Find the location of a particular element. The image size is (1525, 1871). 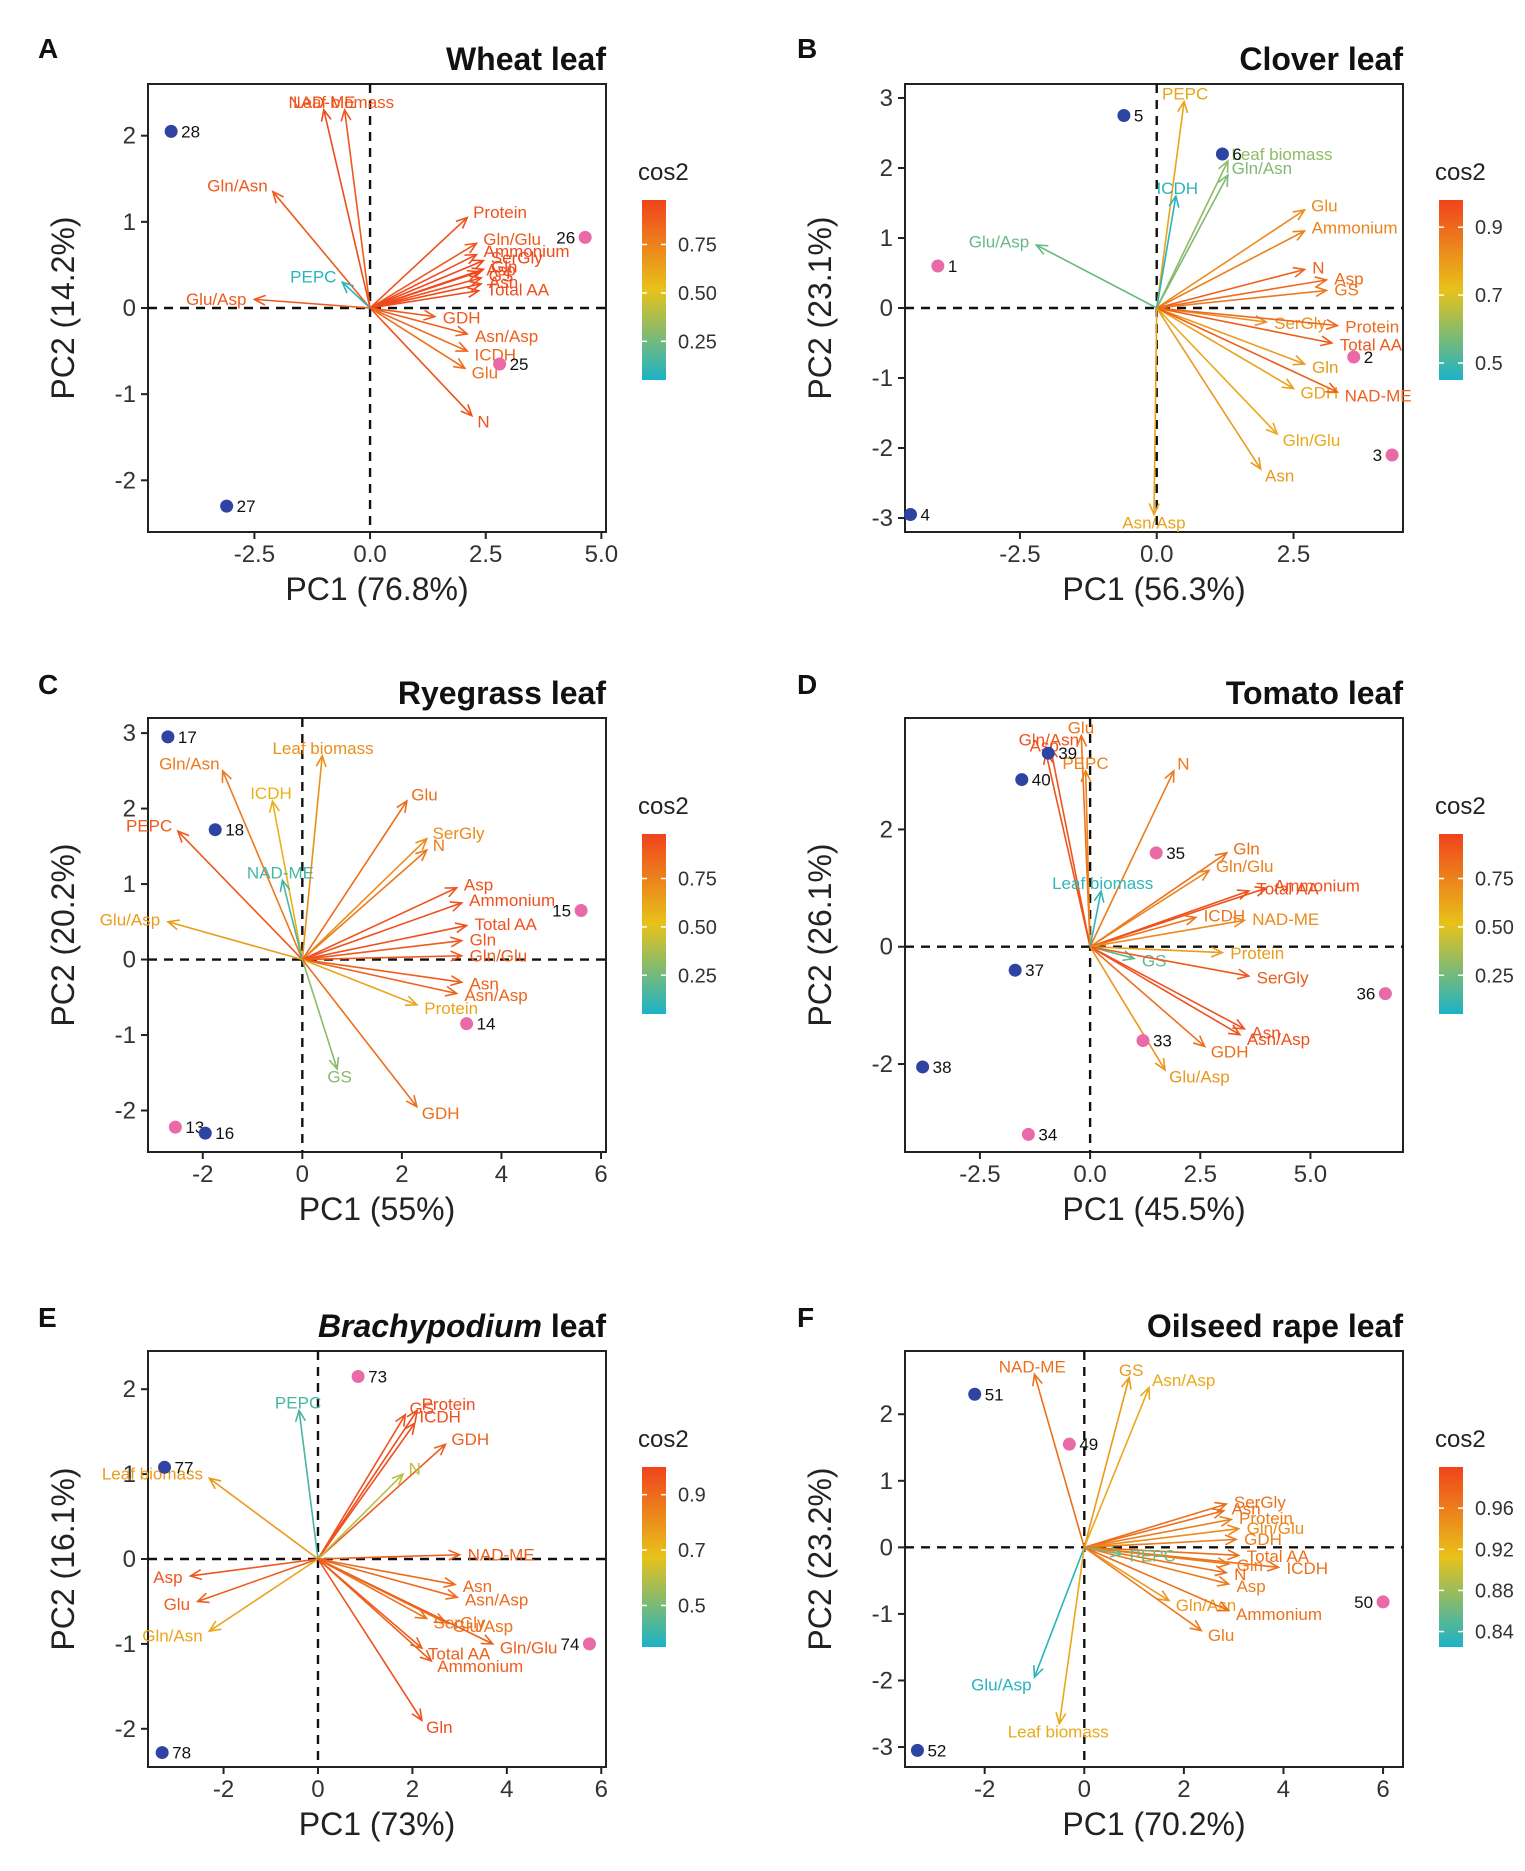

variable-label: Leaf biomass is located at coordinates (152, 1474).